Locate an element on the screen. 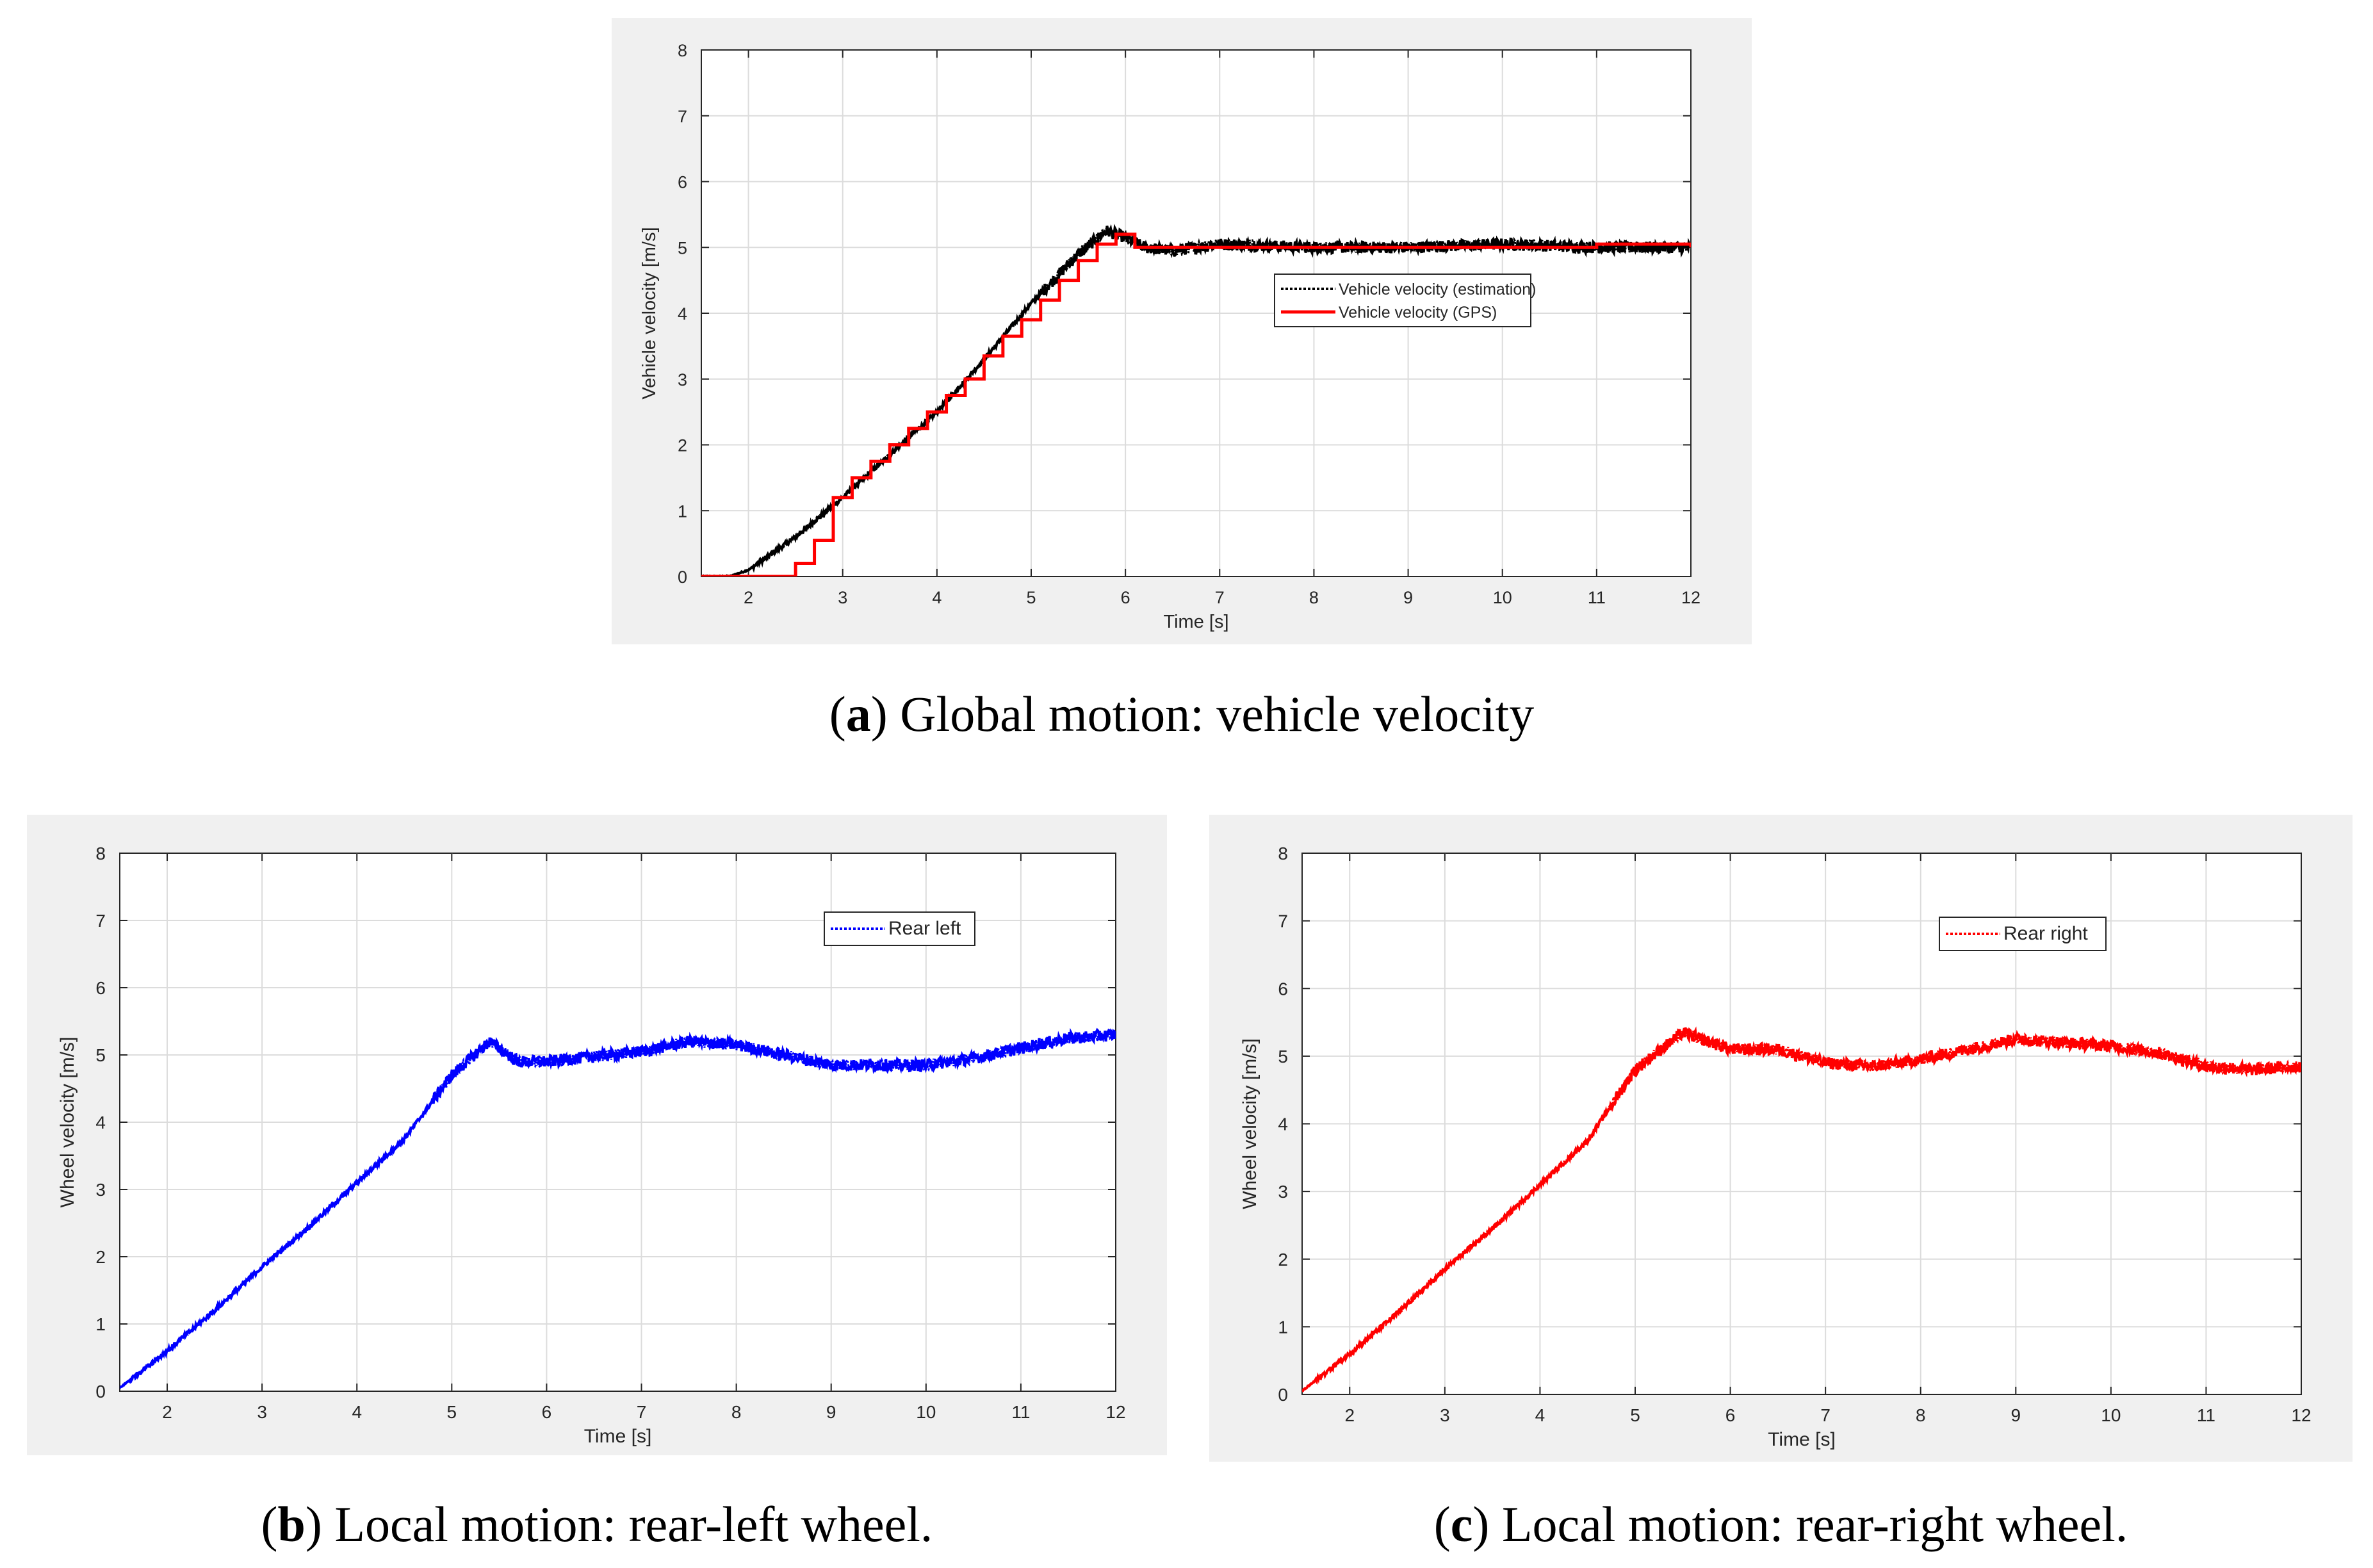  legend: Rear right is located at coordinates (2023, 934).